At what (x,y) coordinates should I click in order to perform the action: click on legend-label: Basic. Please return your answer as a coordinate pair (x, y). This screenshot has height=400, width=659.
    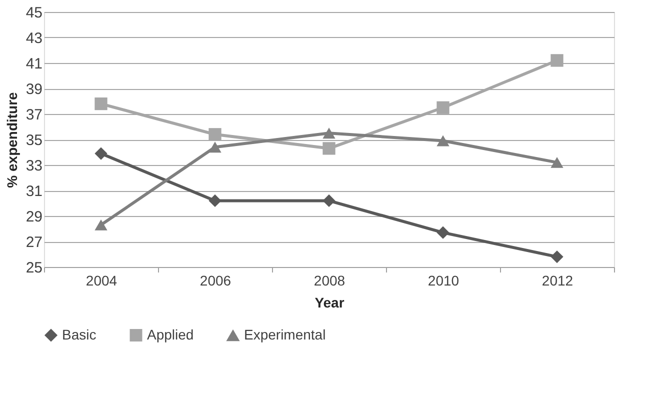
    Looking at the image, I should click on (79, 334).